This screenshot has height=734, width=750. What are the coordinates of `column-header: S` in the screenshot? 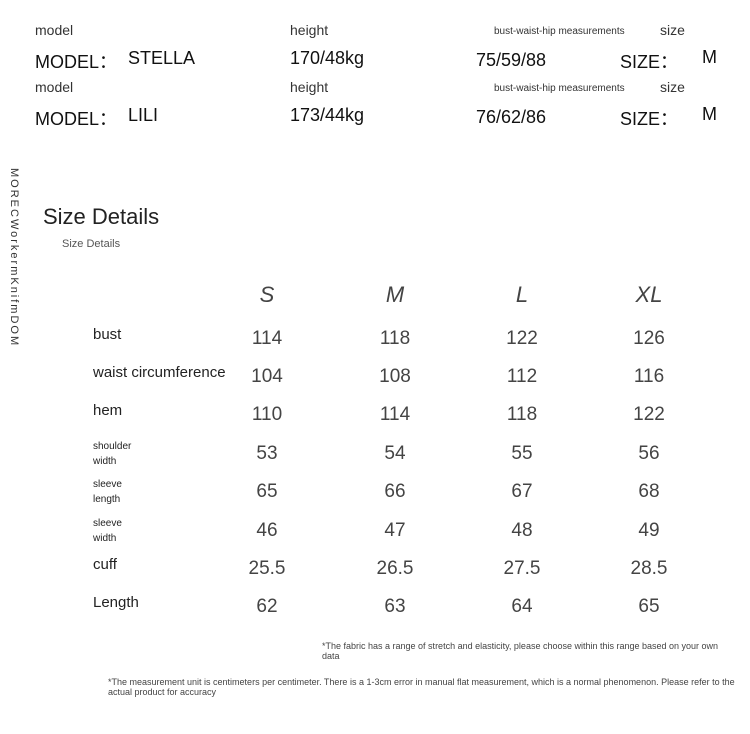 It's located at (267, 294).